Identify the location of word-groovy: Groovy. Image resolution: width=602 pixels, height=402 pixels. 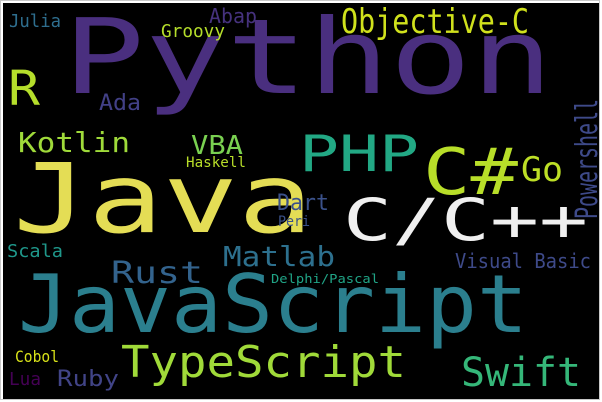
(193, 31).